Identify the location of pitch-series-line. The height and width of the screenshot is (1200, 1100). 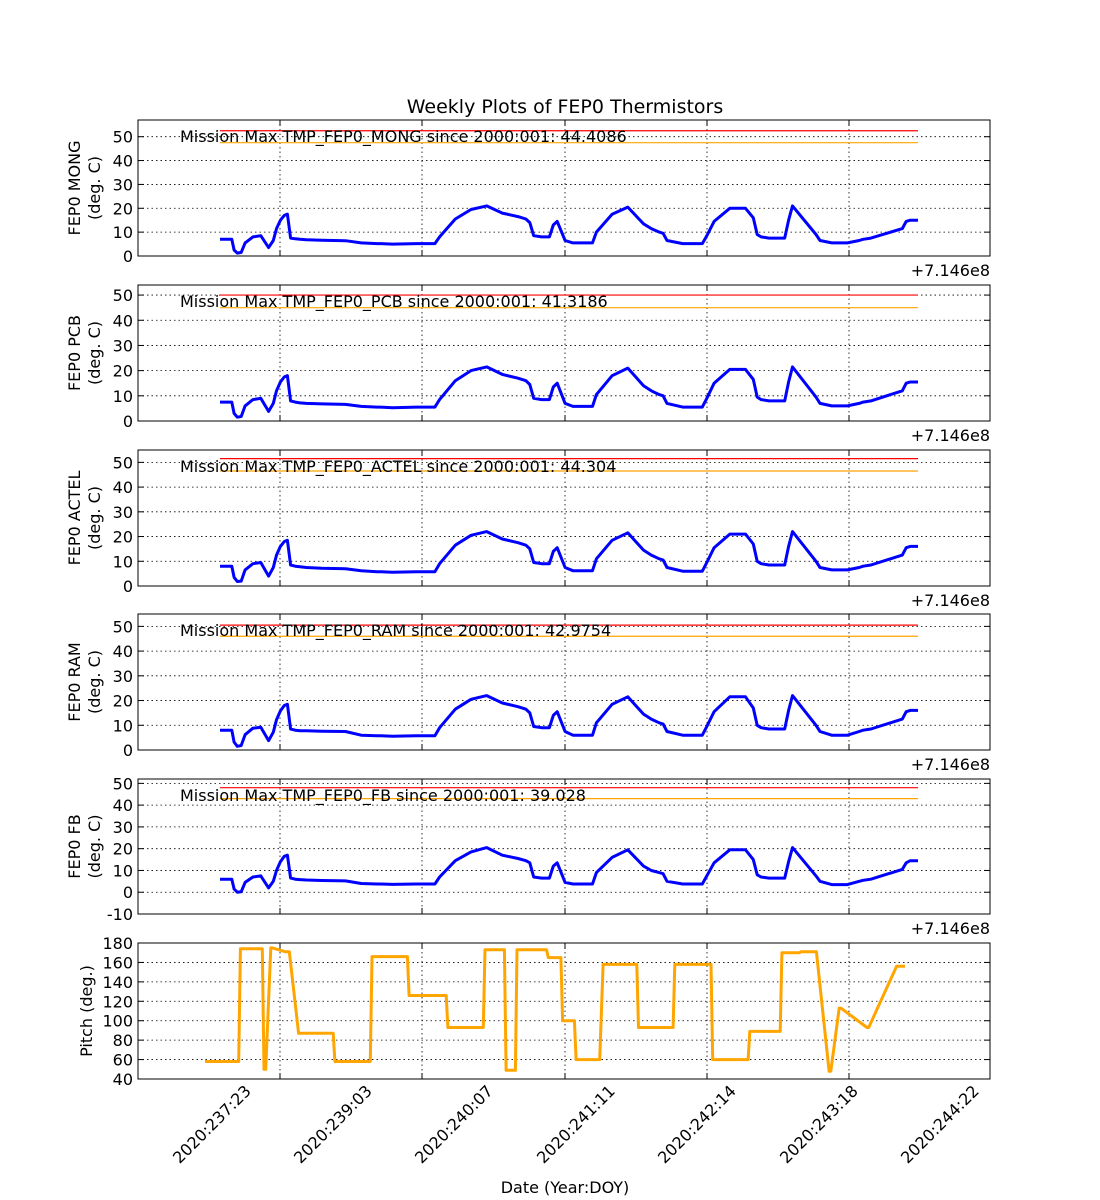
(555, 1009).